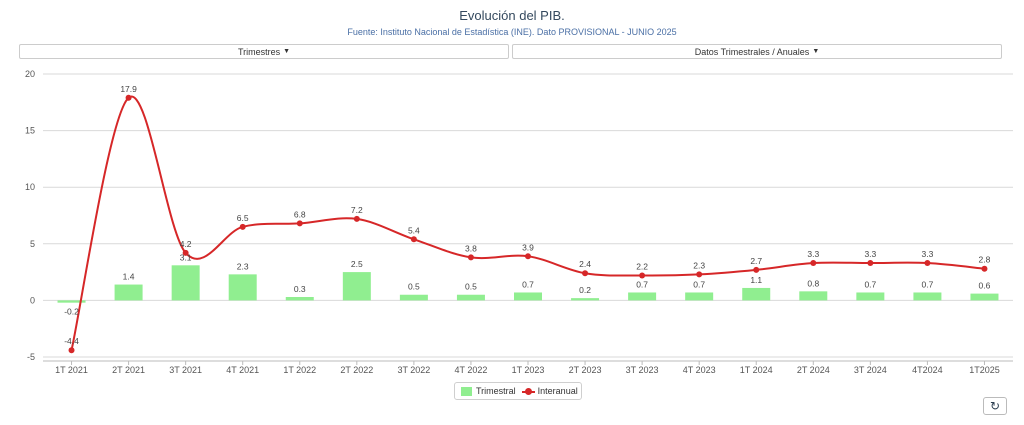  Describe the element at coordinates (585, 264) in the screenshot. I see `line-value-label: 2.4` at that location.